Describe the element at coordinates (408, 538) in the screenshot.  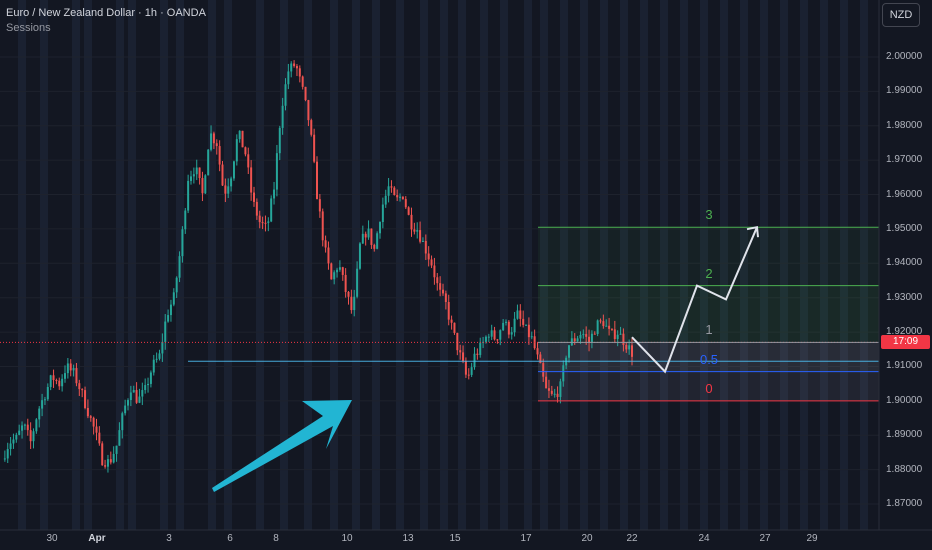
I see `time-tick-label: 13` at that location.